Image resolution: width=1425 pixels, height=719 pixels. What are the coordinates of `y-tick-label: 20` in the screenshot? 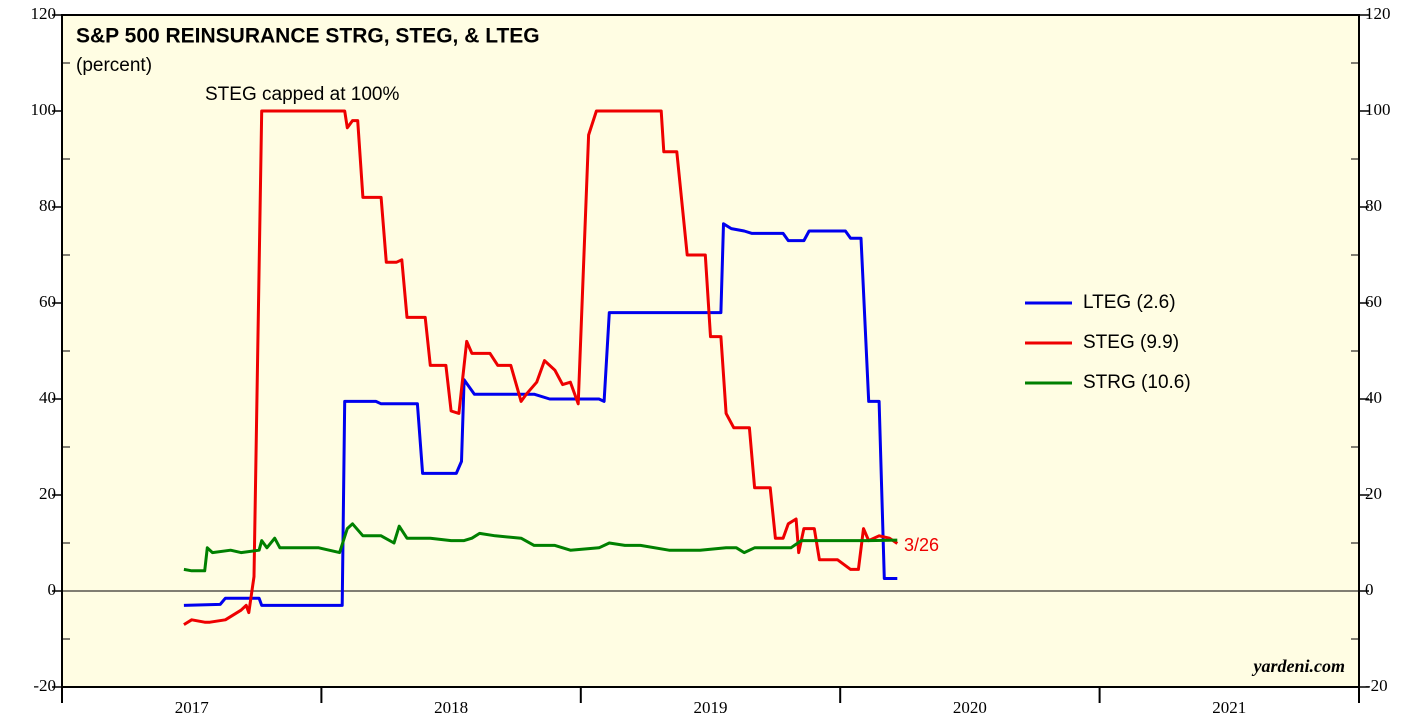 It's located at (47, 493).